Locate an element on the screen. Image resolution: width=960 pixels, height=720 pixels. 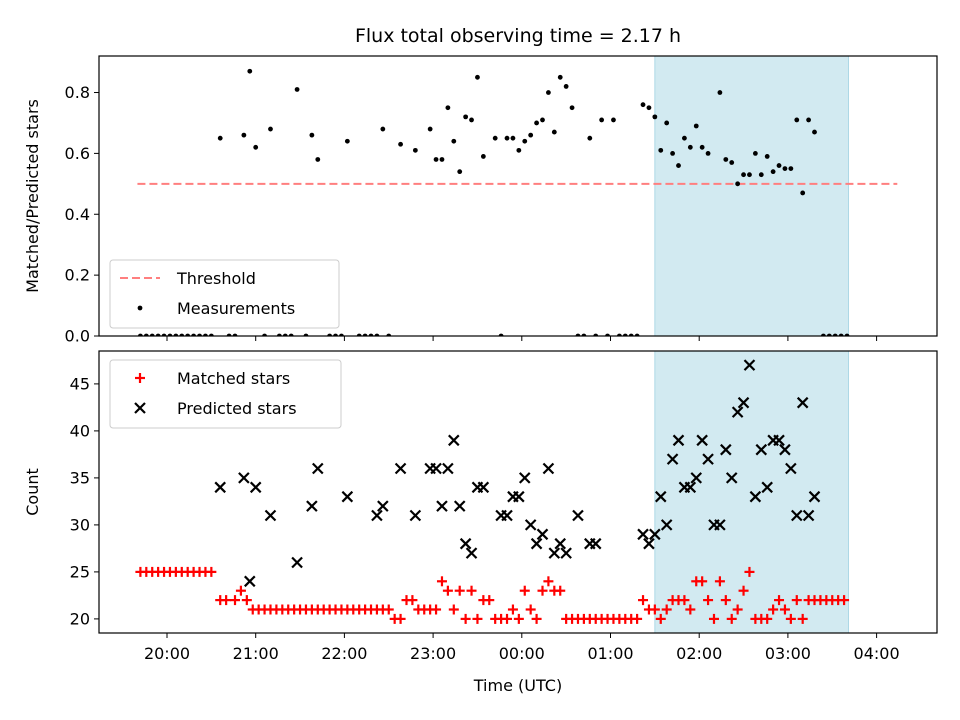
y-tick-label: 35 is located at coordinates (80, 477).